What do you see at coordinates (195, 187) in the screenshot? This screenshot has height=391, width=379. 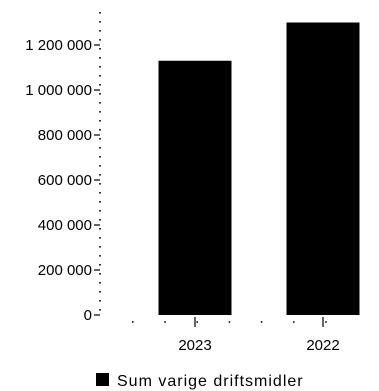 I see `bar-2023` at bounding box center [195, 187].